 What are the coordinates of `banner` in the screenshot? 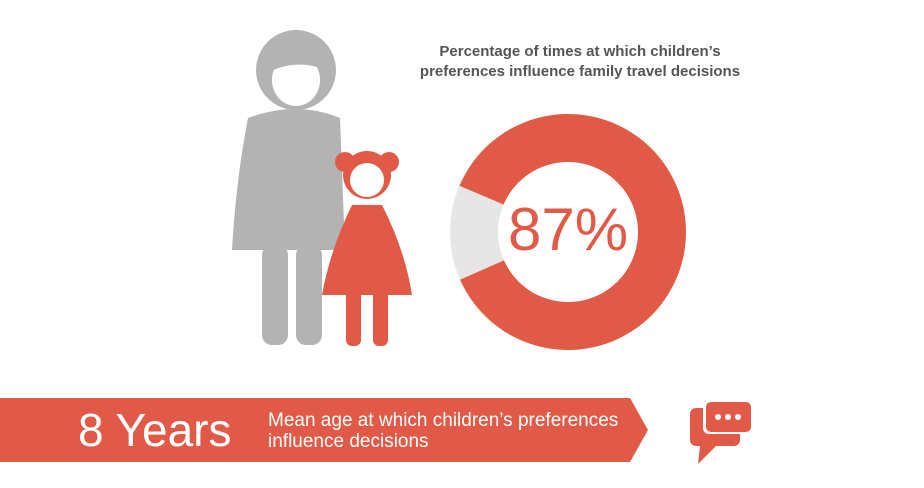 It's located at (324, 430).